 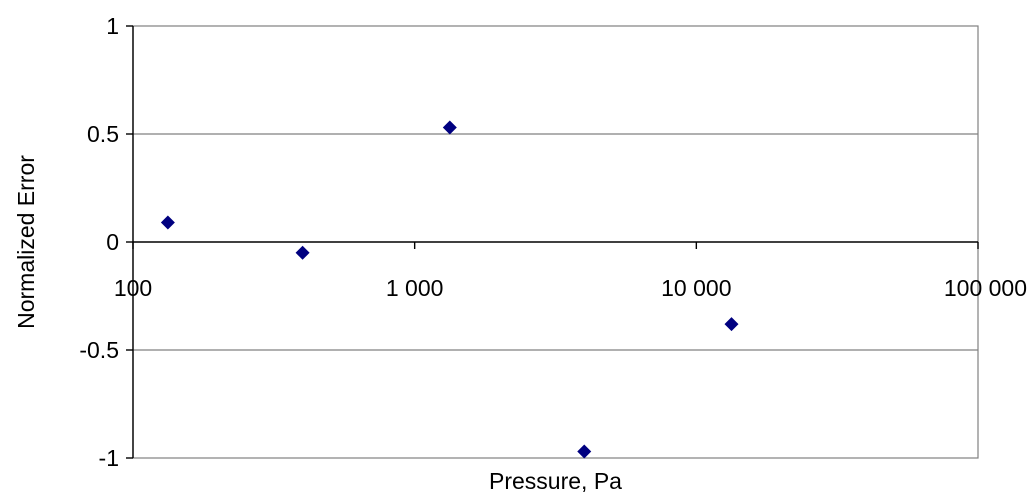 I want to click on y-tick-label: -1, so click(x=109, y=458).